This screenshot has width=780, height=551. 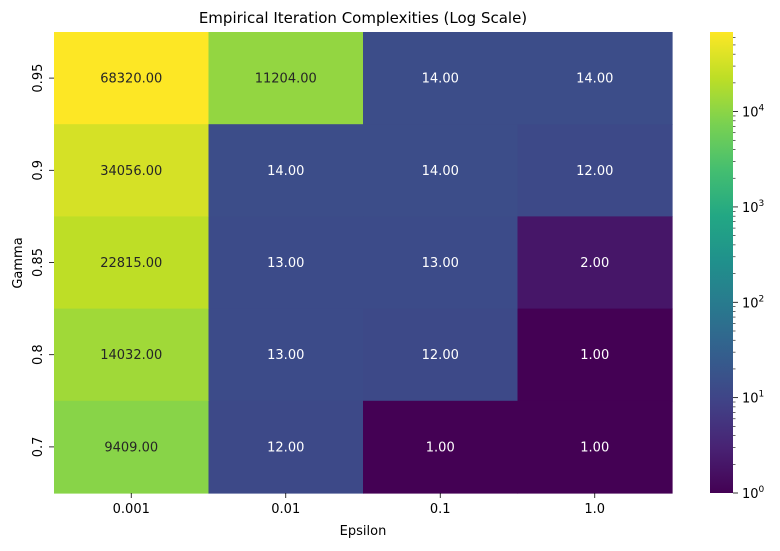 I want to click on cell-value-label: 11204.00, so click(x=286, y=79).